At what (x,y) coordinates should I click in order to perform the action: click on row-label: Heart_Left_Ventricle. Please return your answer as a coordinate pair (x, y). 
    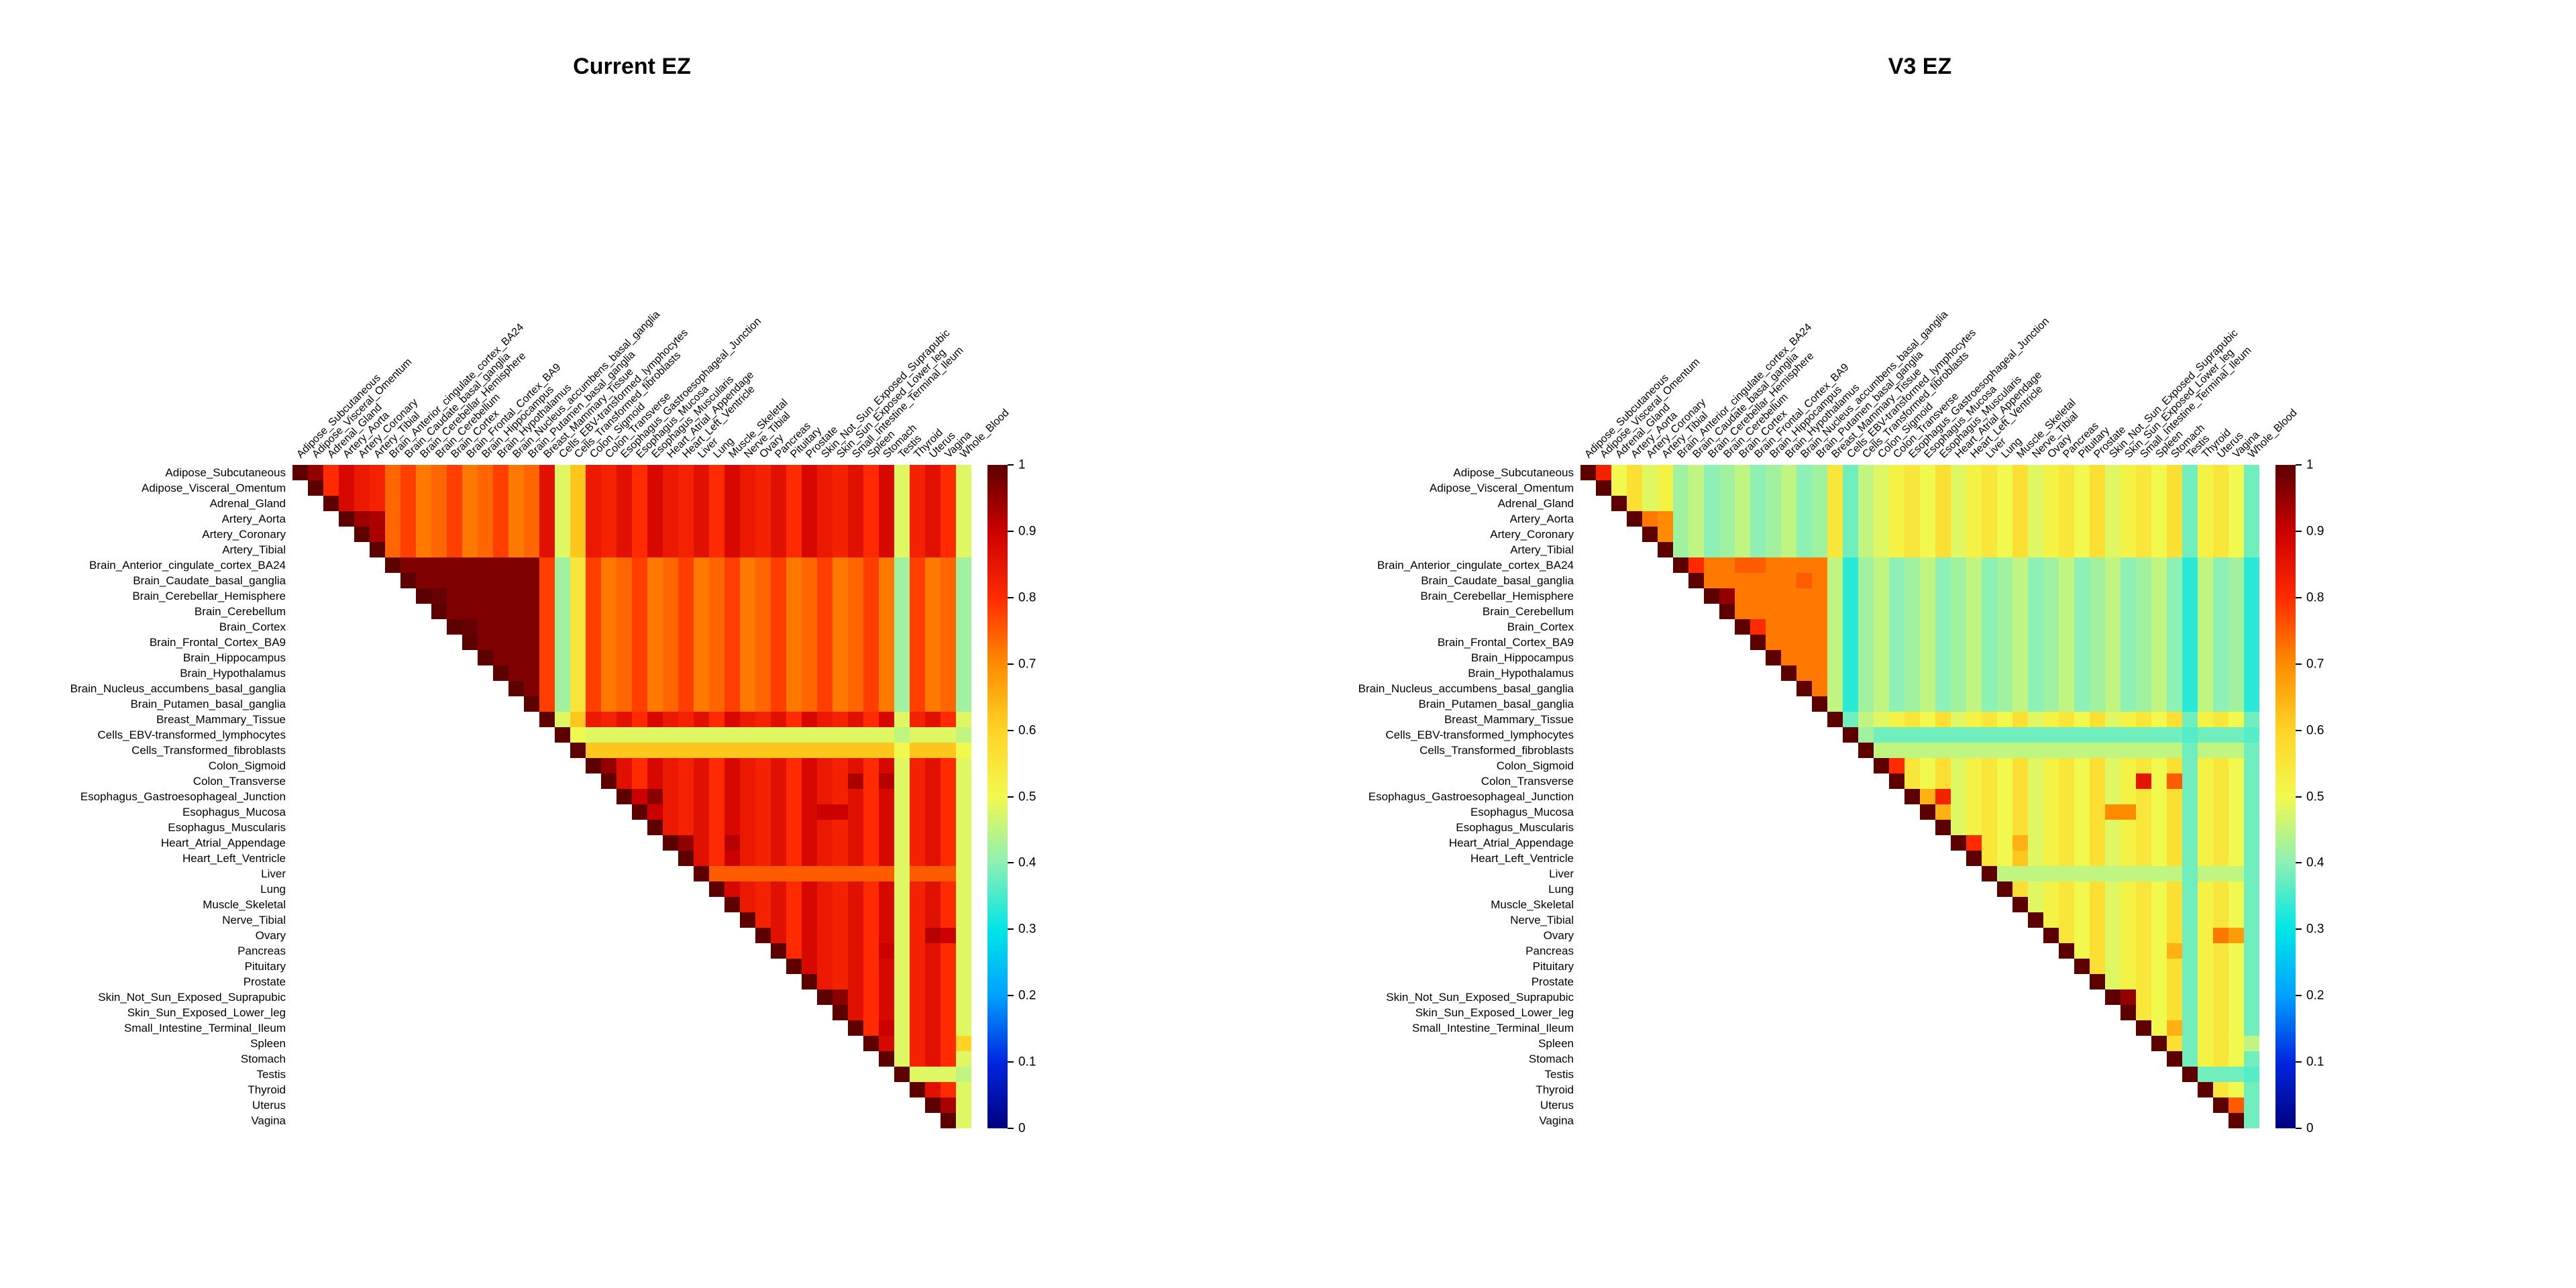
    Looking at the image, I should click on (234, 858).